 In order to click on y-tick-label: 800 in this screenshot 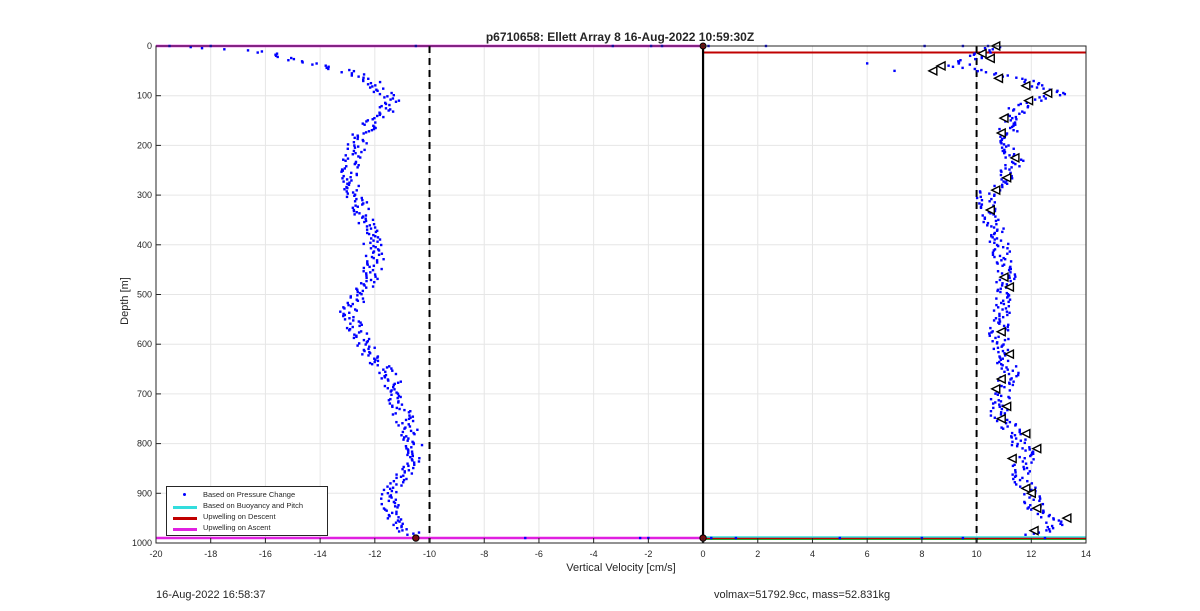, I will do `click(144, 444)`.